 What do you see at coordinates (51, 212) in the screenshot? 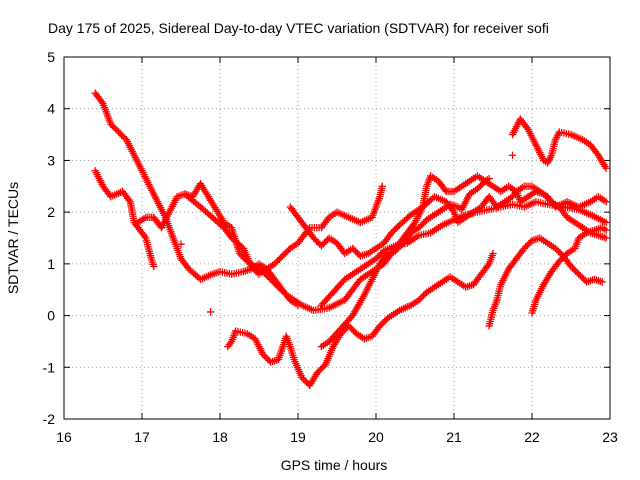
I see `y-tick-label: 2` at bounding box center [51, 212].